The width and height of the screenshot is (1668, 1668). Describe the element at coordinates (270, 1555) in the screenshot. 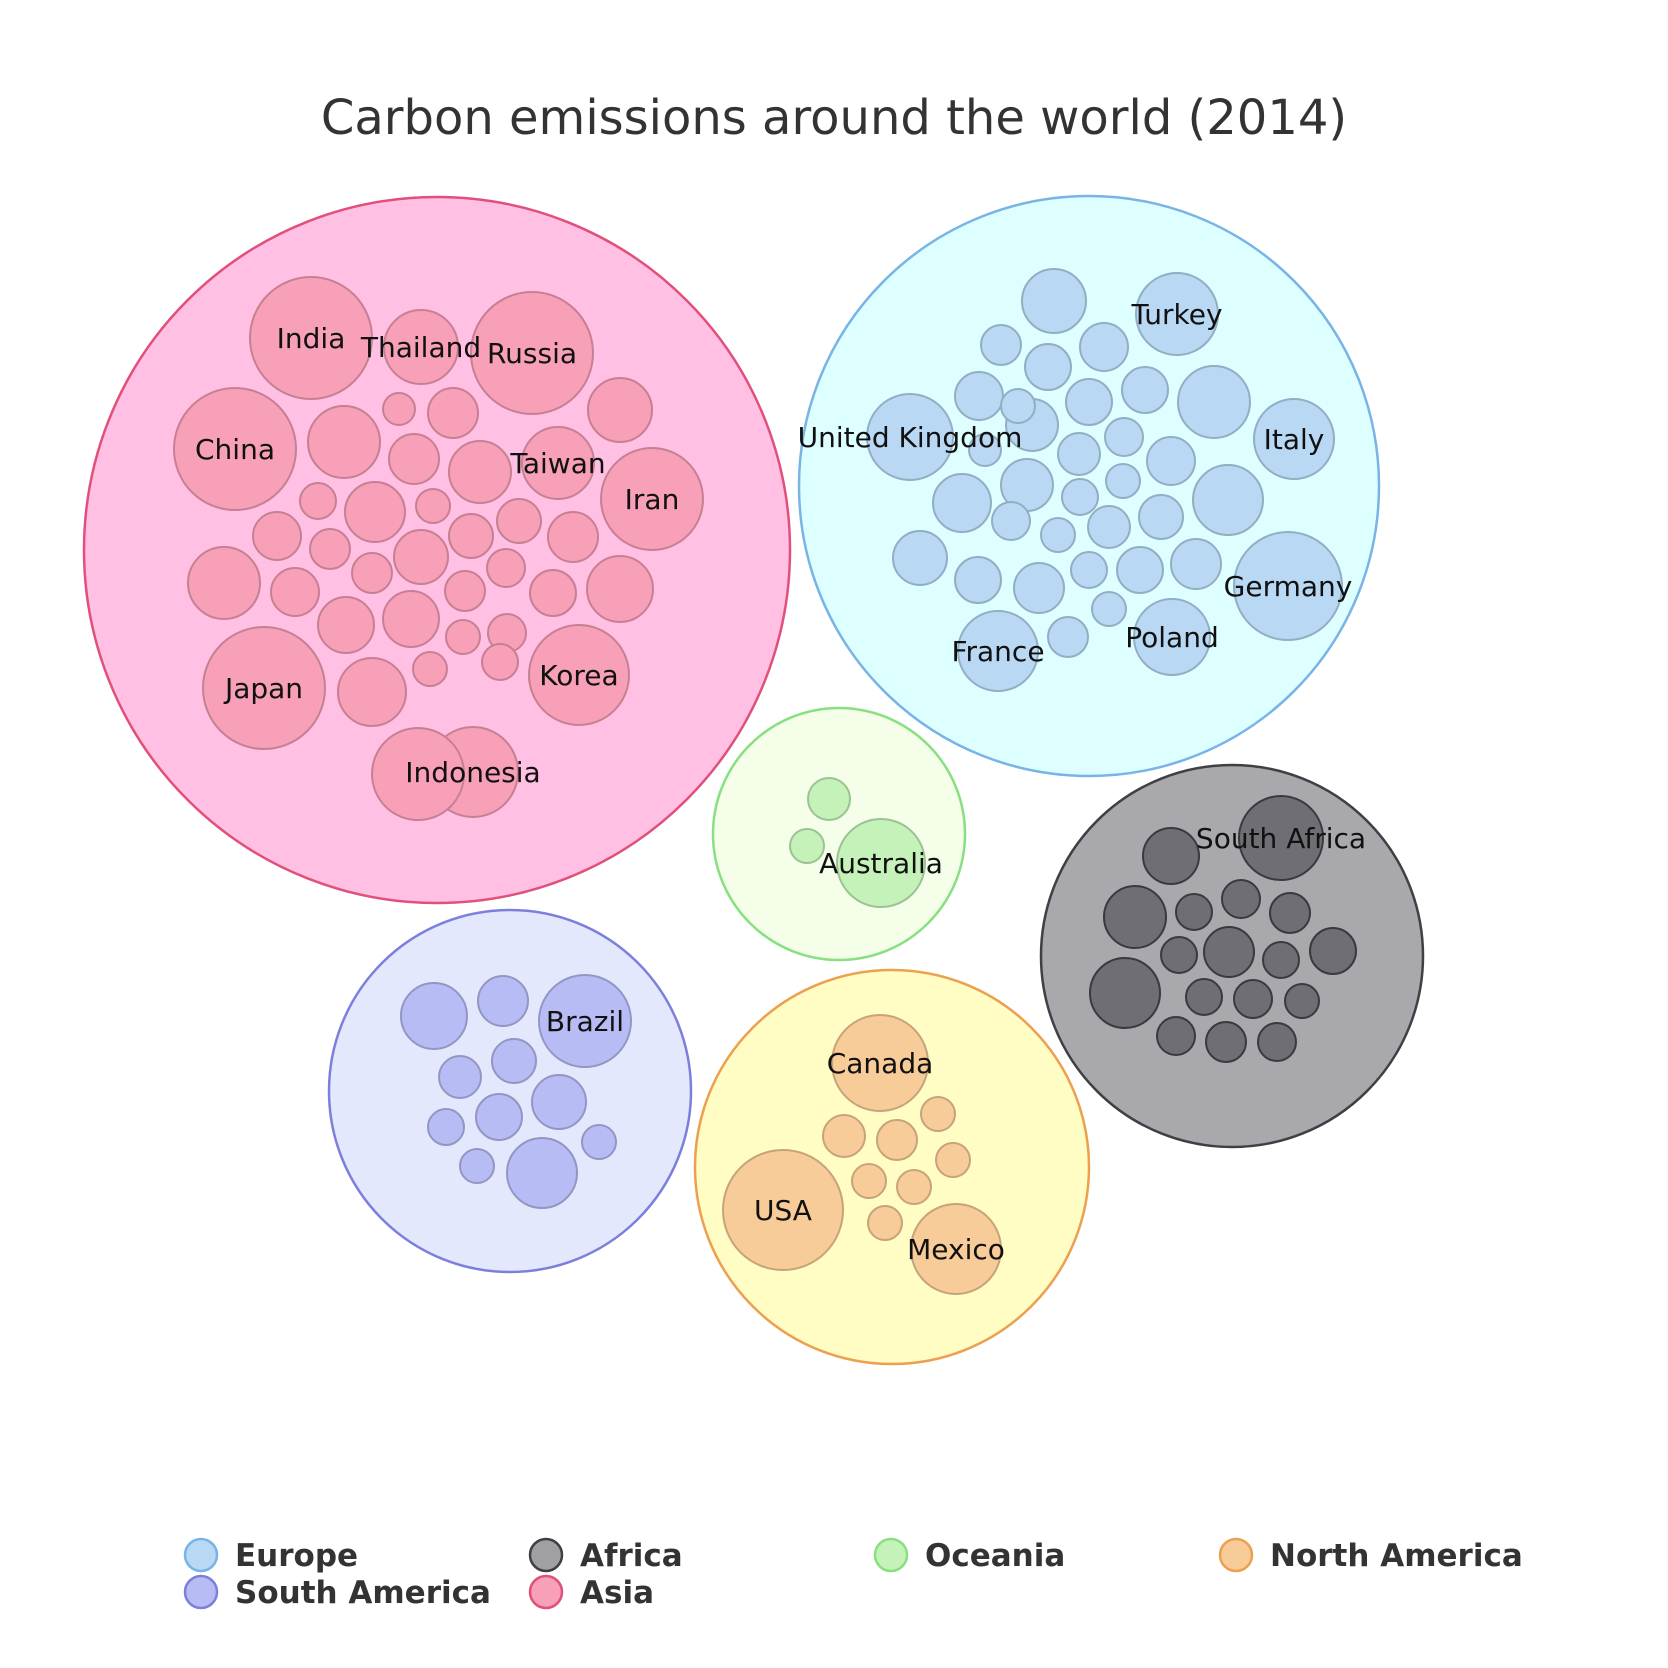

I see `legend-item-europe: Europe` at that location.